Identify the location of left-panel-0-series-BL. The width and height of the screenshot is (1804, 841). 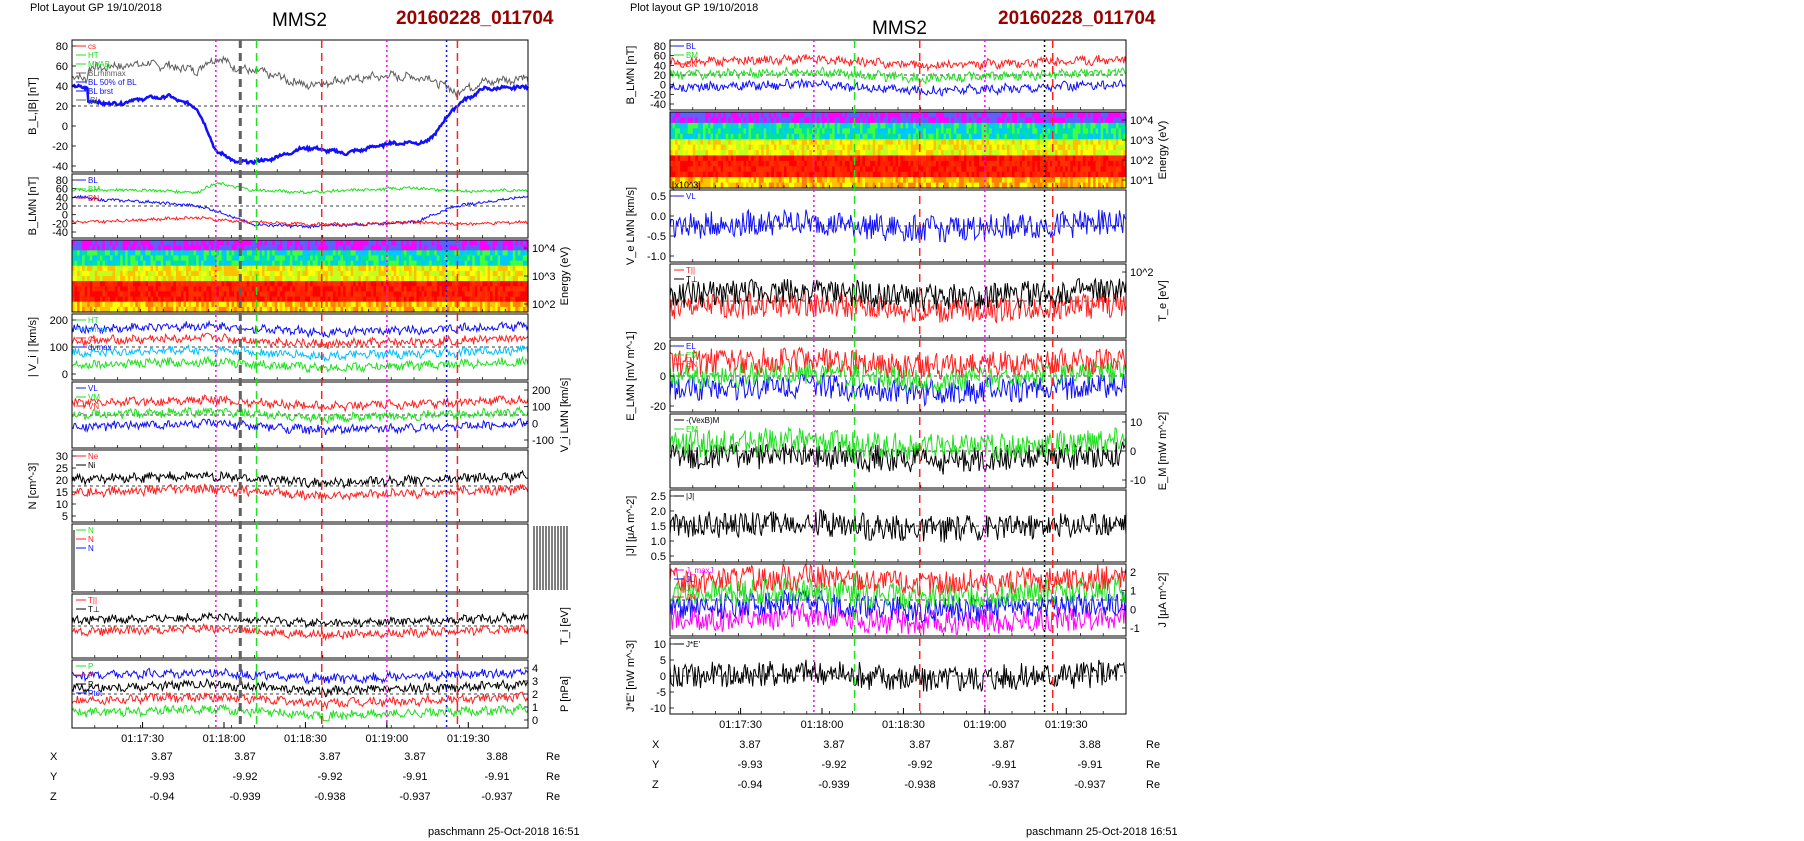
(300, 124).